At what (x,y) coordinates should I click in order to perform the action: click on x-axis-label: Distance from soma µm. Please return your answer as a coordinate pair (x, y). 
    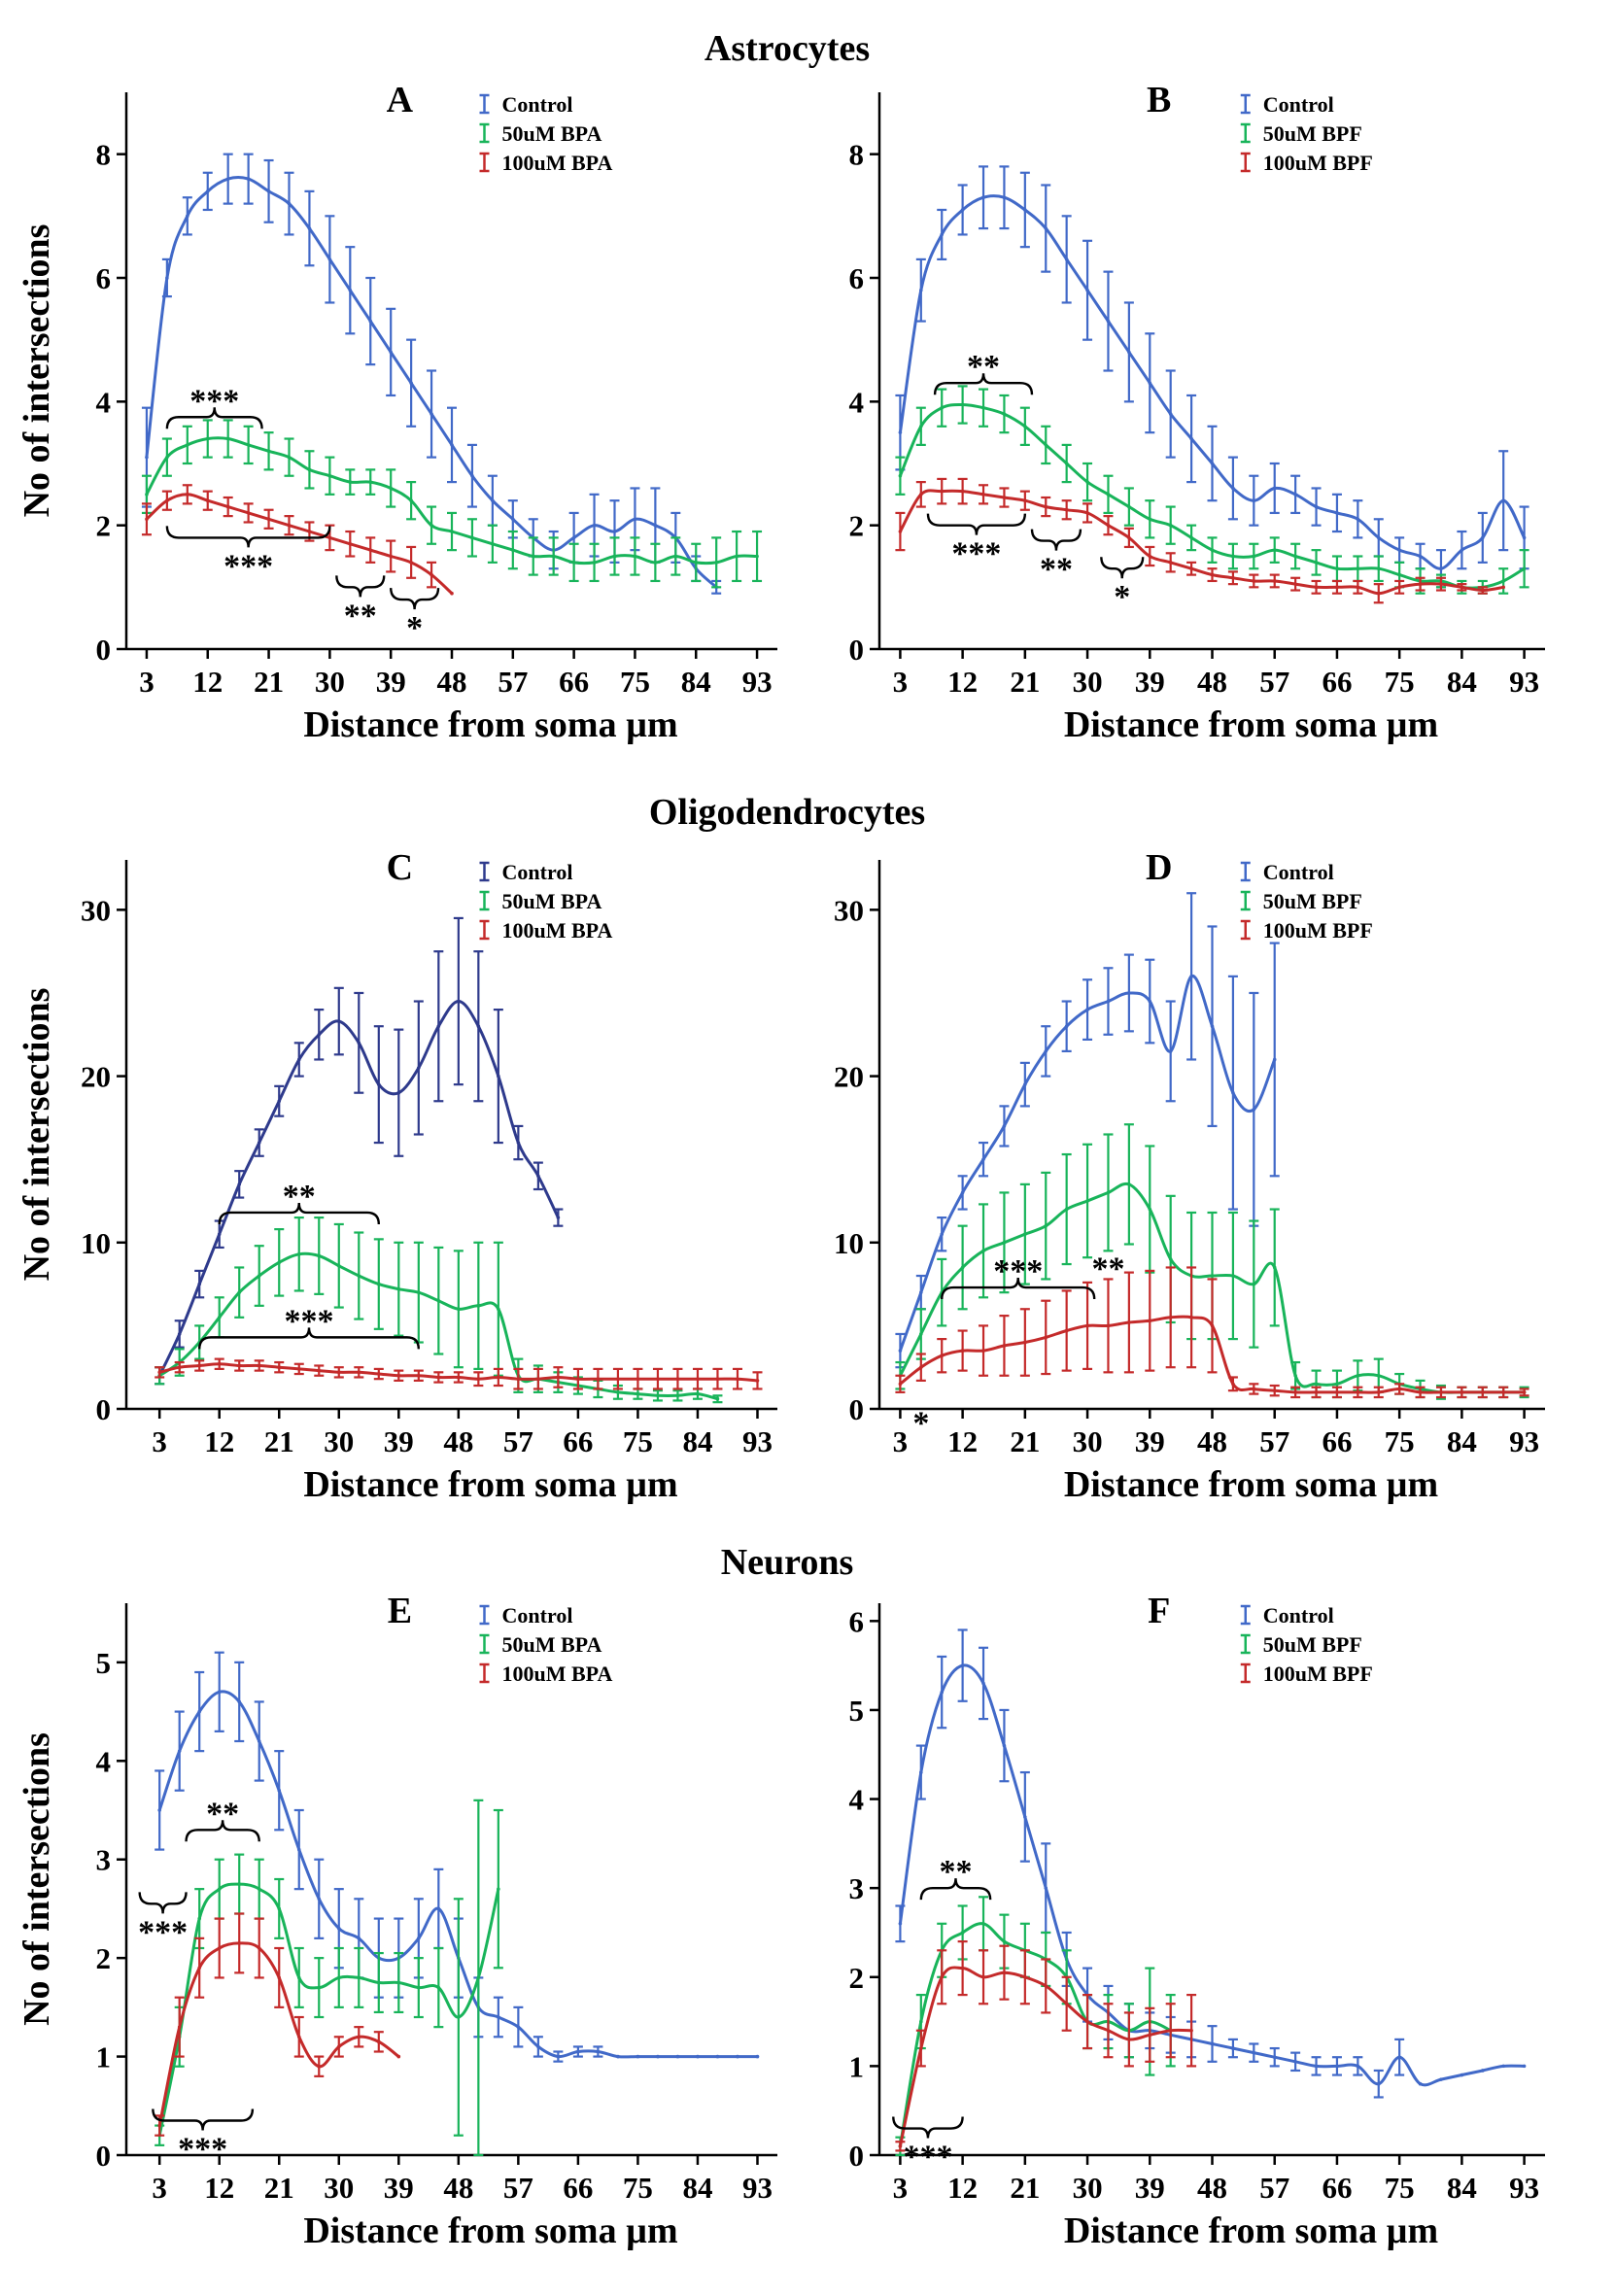
    Looking at the image, I should click on (490, 2230).